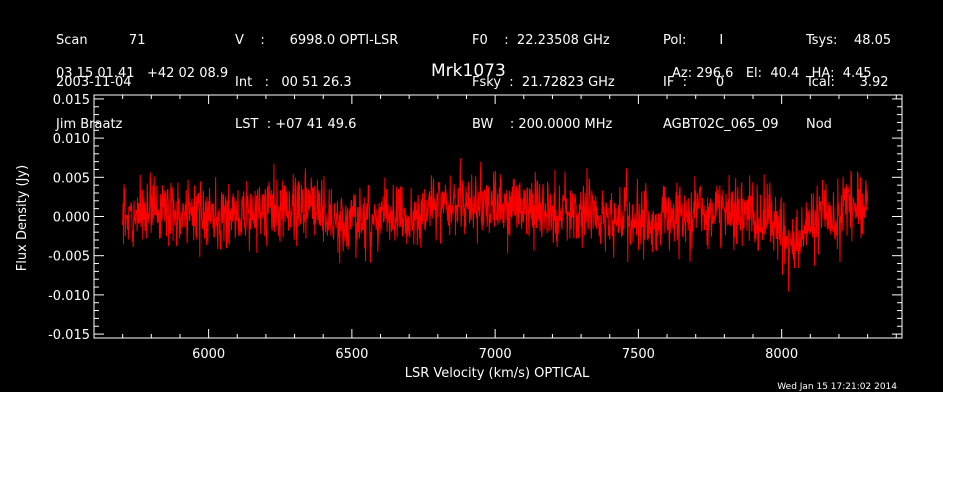 The height and width of the screenshot is (490, 962). Describe the element at coordinates (541, 40) in the screenshot. I see `rest-frequency: F0 : 22.23508 GHz` at that location.